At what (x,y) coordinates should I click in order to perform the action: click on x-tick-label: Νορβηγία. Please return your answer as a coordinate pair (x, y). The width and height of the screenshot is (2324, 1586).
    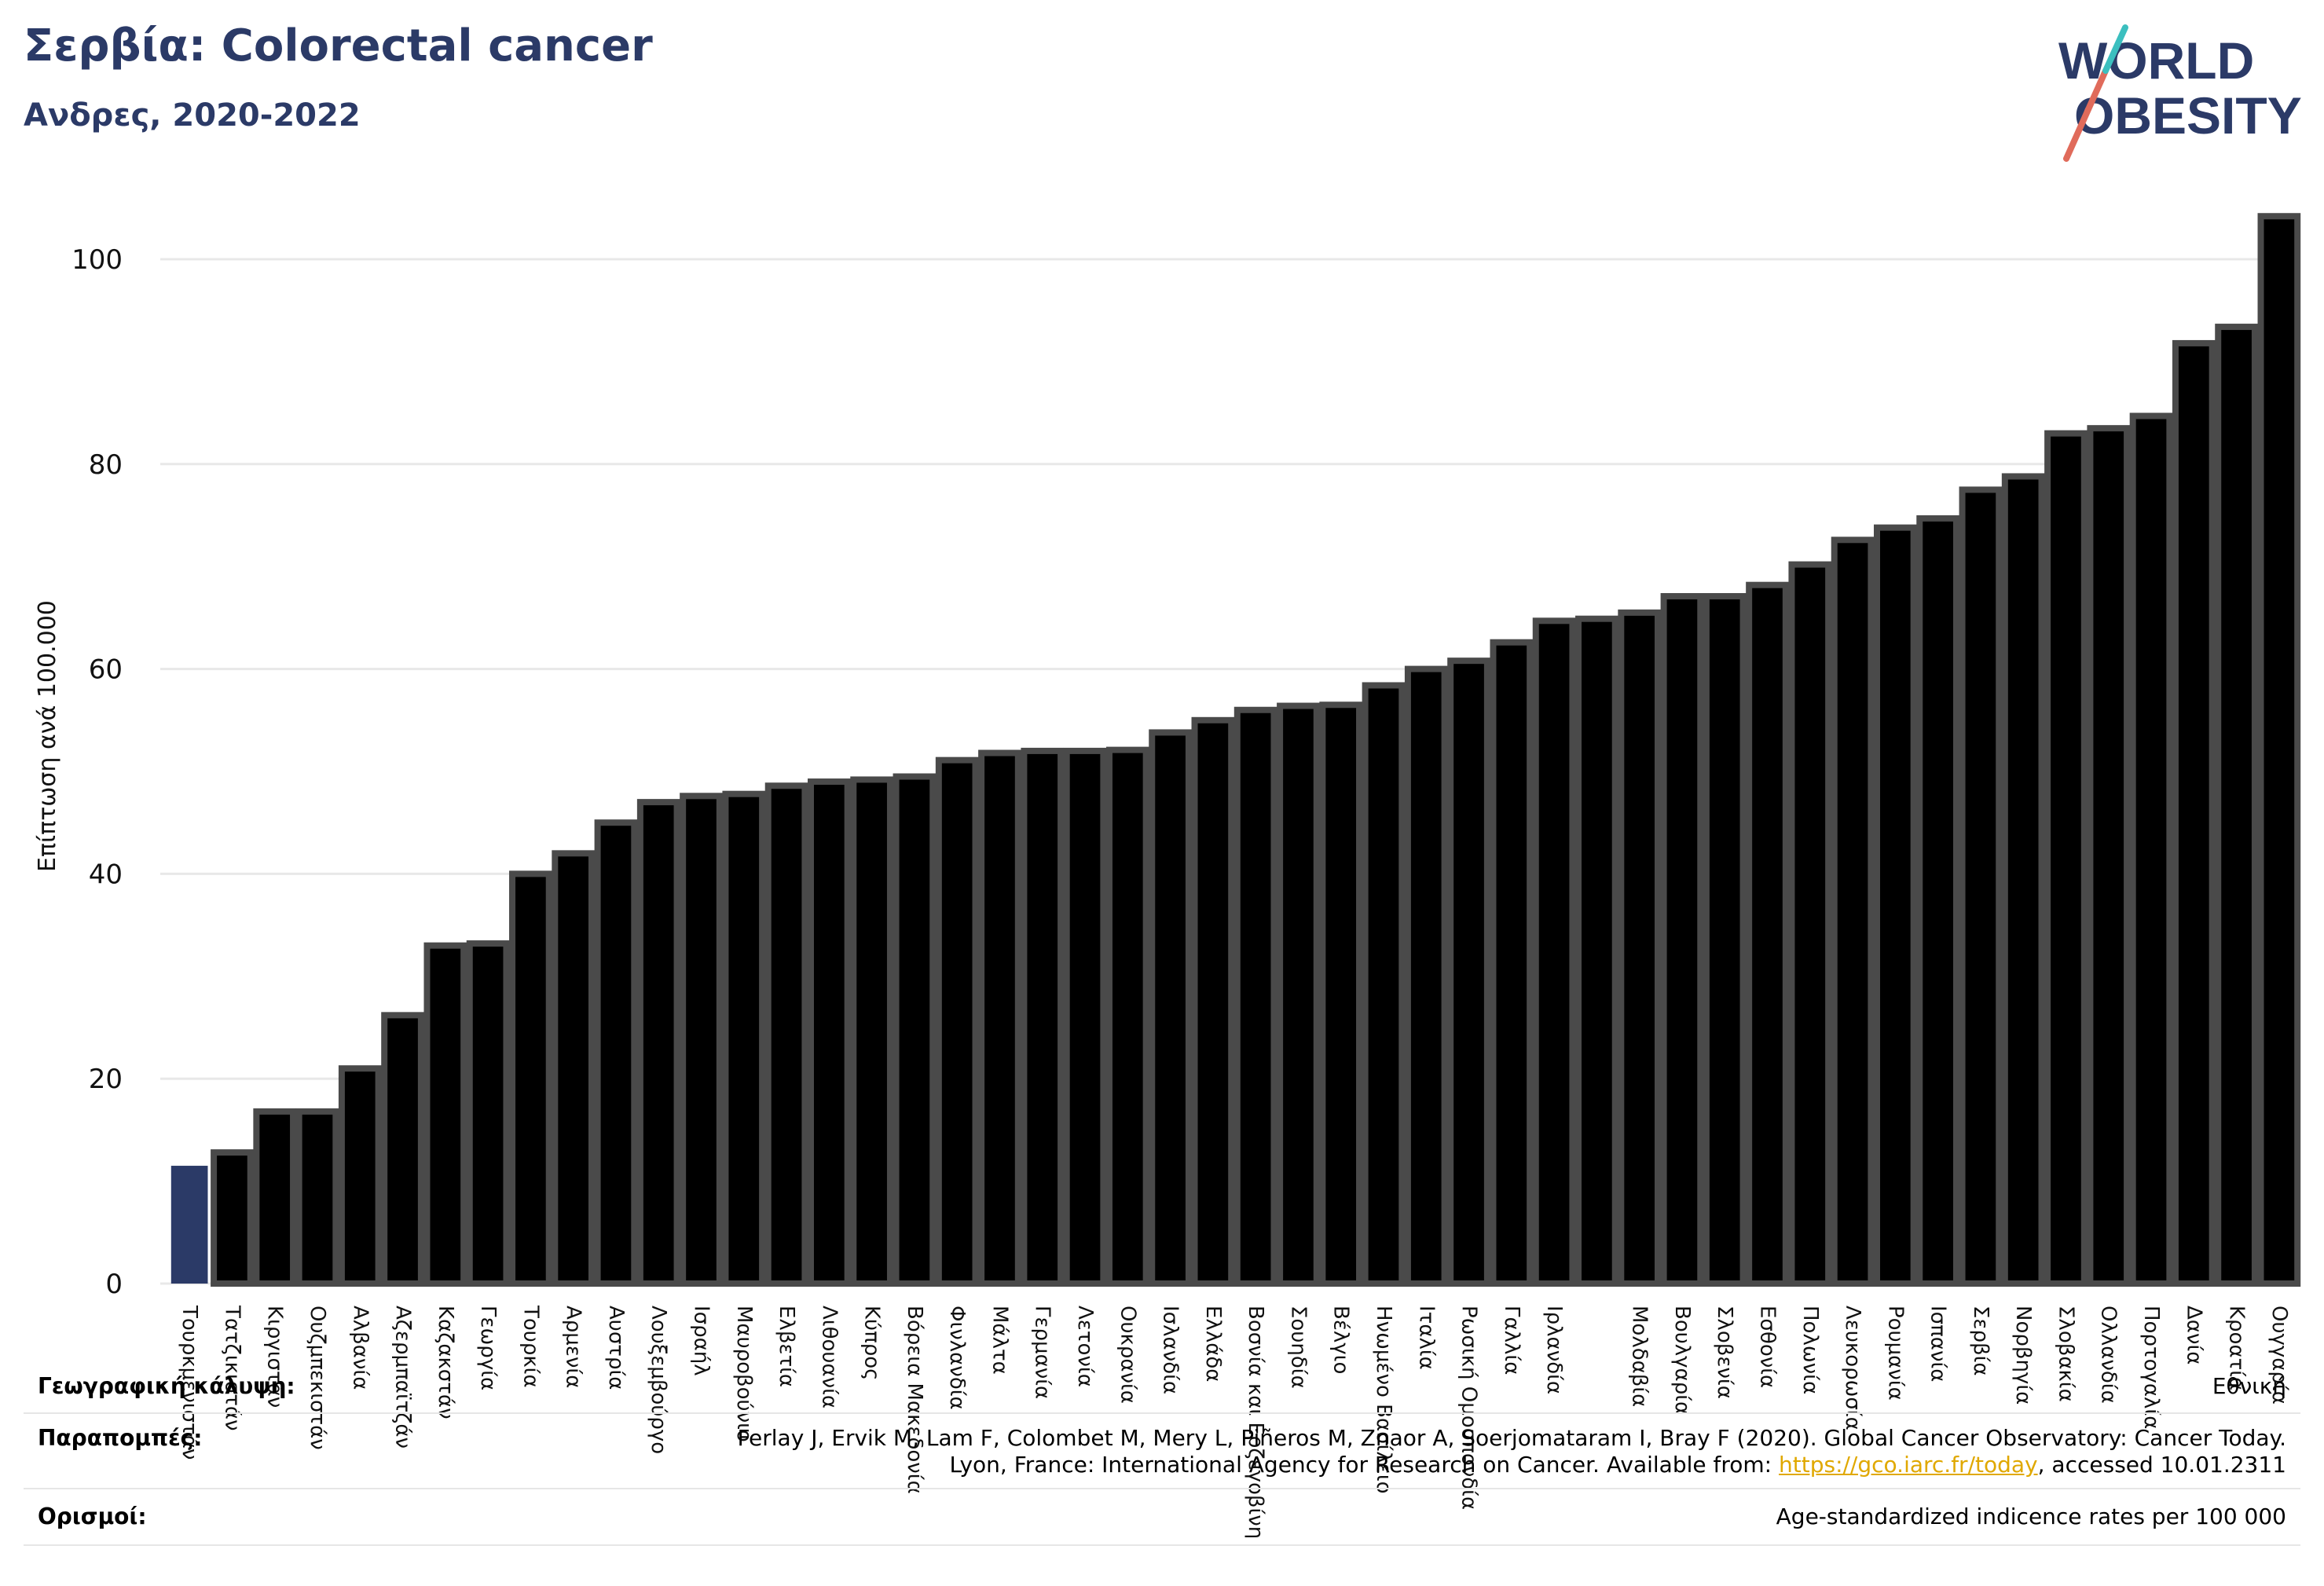
    Looking at the image, I should click on (2023, 1355).